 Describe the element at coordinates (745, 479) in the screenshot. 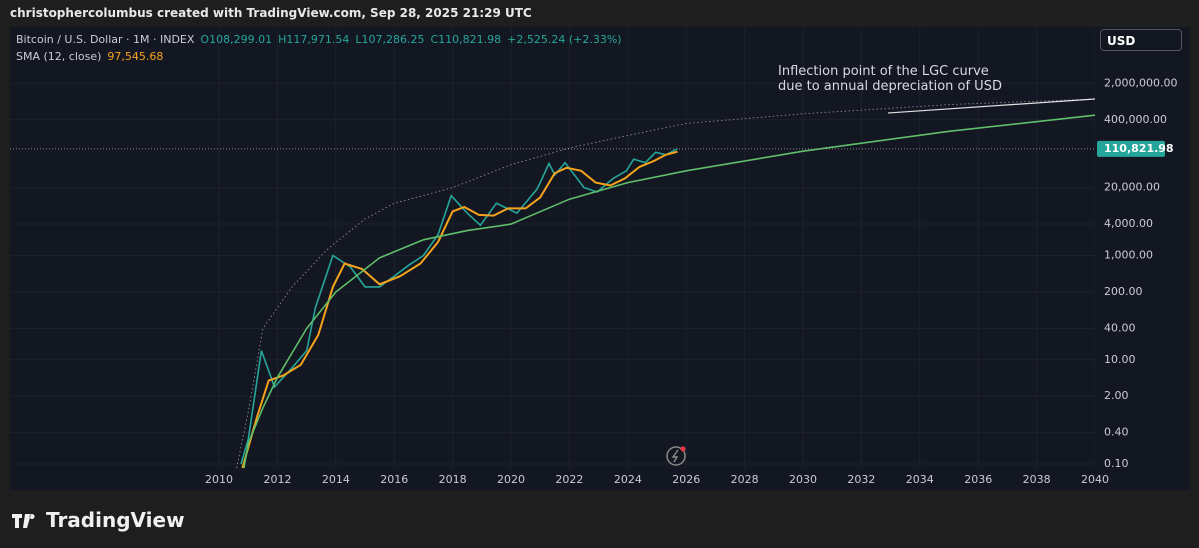

I see `x-tick-label: 2028` at that location.